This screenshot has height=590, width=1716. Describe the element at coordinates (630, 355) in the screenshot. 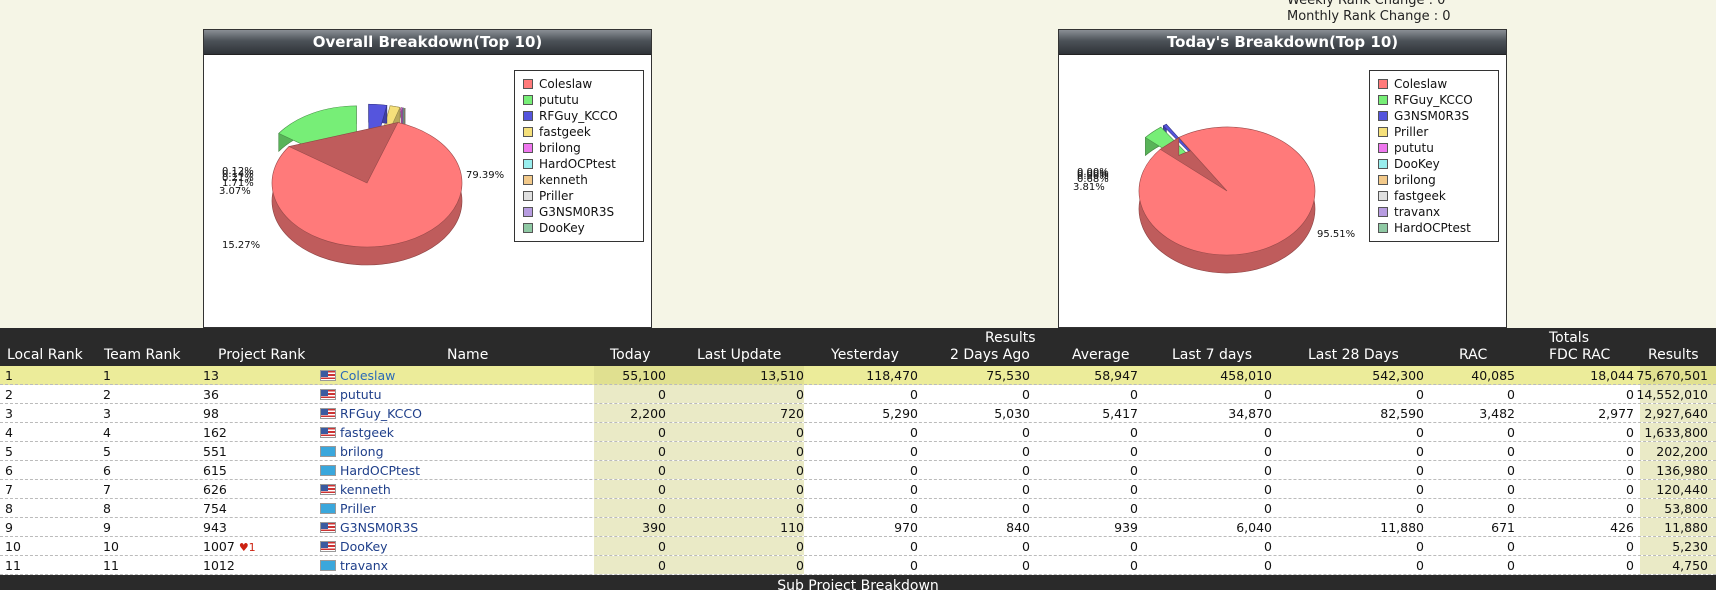

I see `col-today: Today` at that location.